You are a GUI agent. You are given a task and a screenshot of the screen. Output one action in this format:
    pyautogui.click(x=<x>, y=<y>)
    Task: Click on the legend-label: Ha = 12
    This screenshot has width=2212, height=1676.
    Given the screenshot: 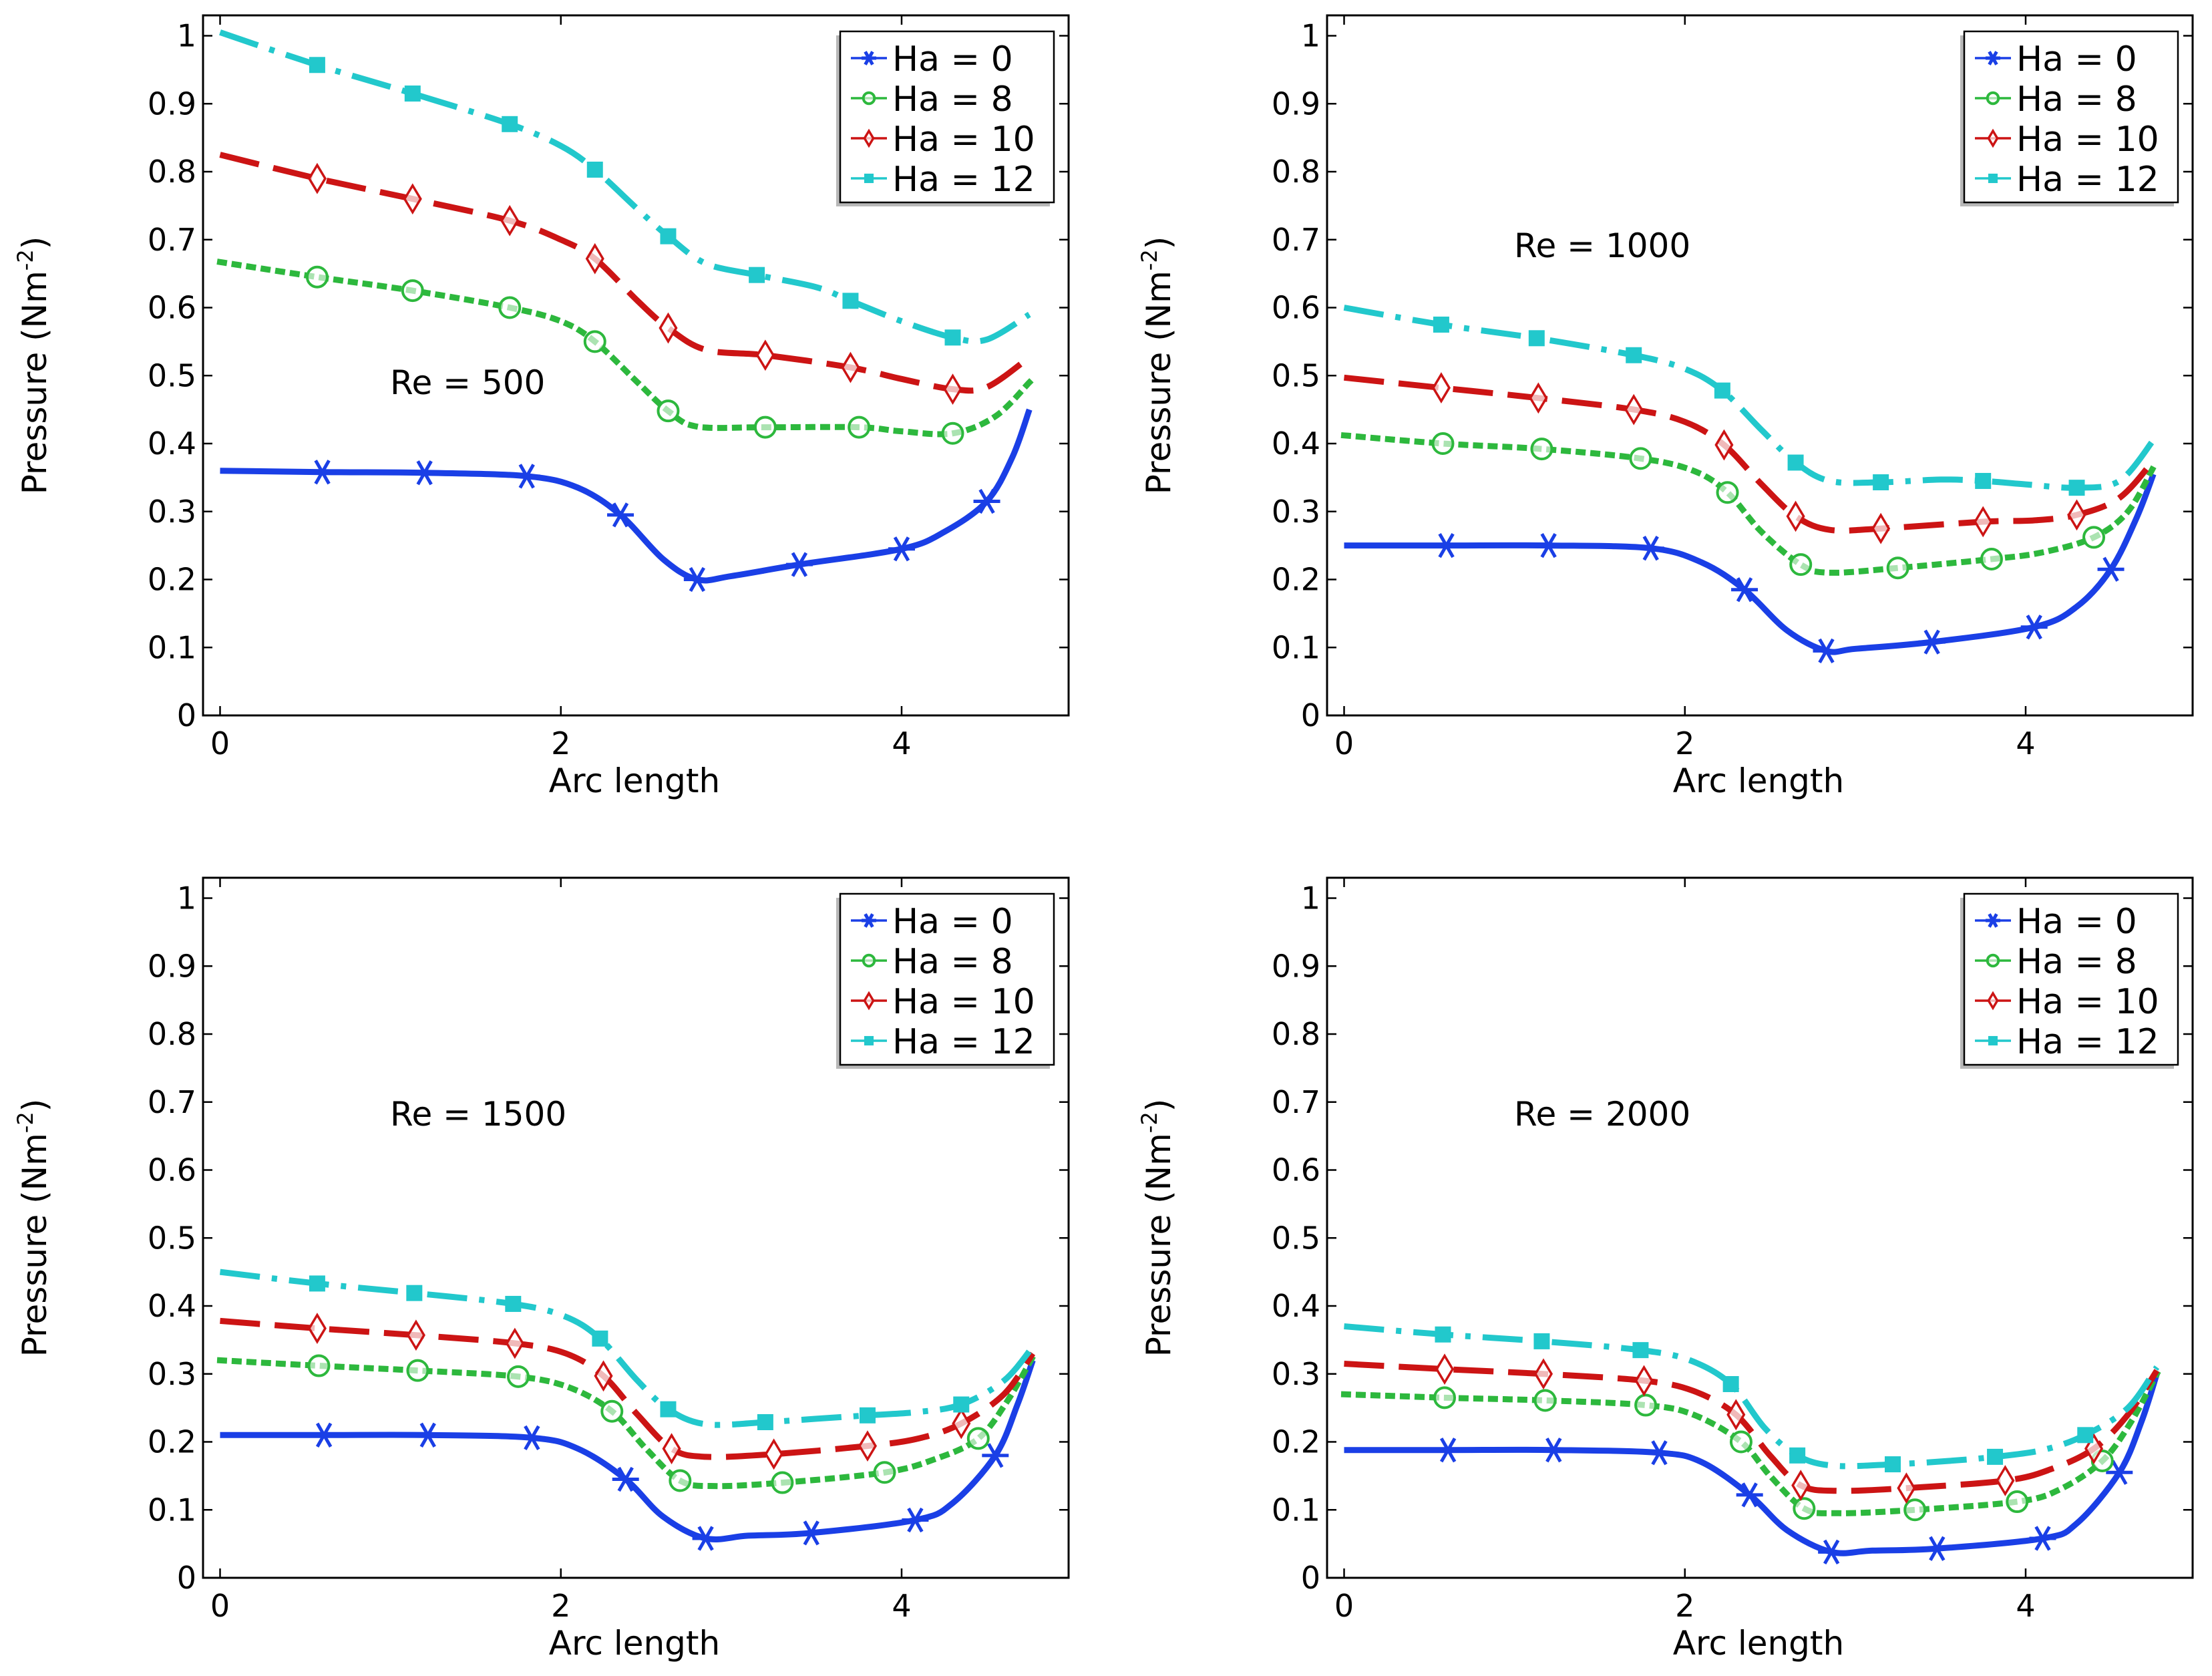 What is the action you would take?
    pyautogui.click(x=963, y=180)
    